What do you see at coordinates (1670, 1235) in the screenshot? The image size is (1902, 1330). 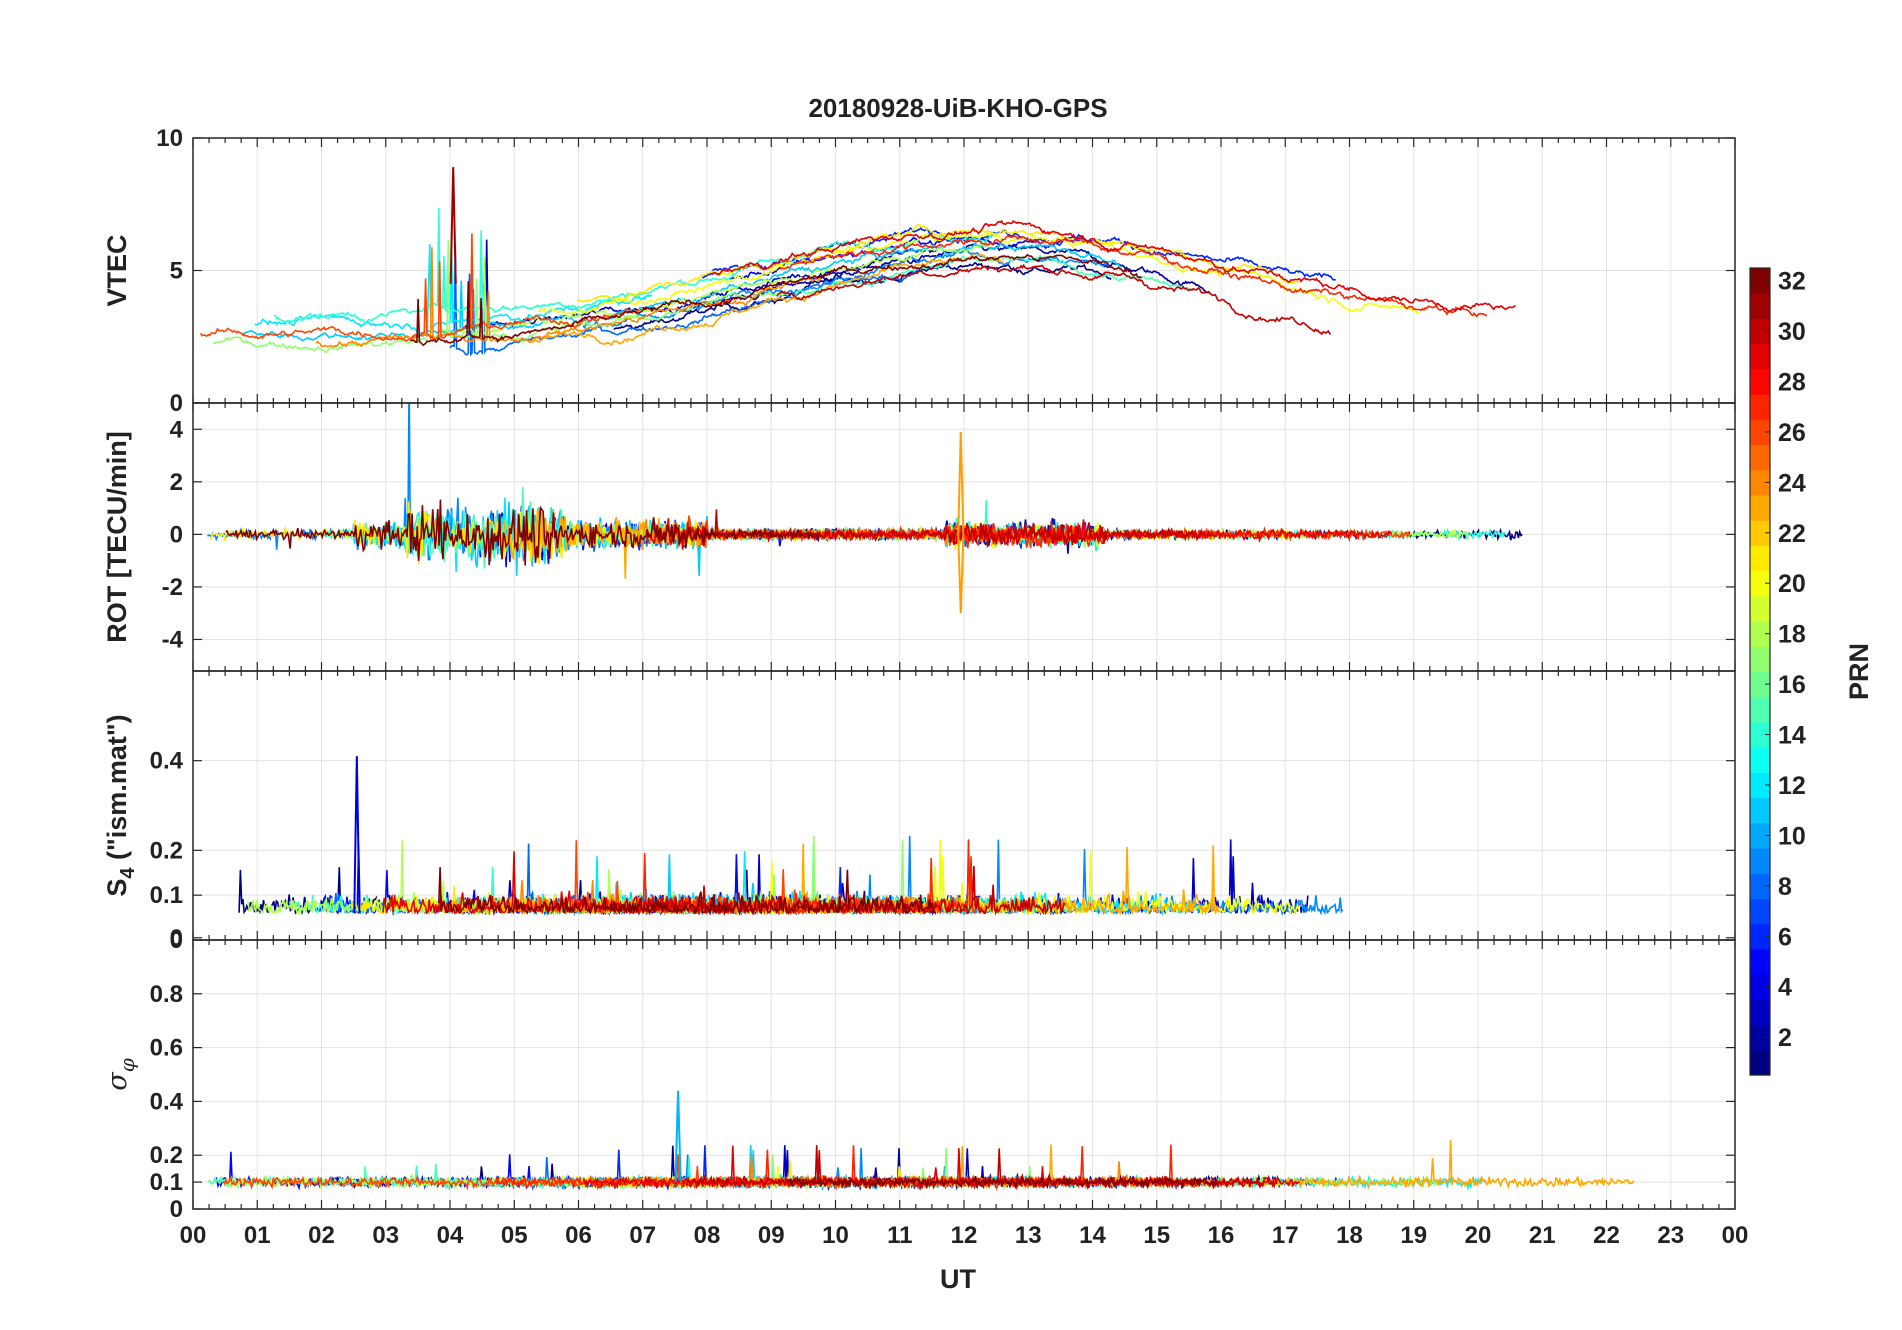 I see `x-tick-label: 23` at bounding box center [1670, 1235].